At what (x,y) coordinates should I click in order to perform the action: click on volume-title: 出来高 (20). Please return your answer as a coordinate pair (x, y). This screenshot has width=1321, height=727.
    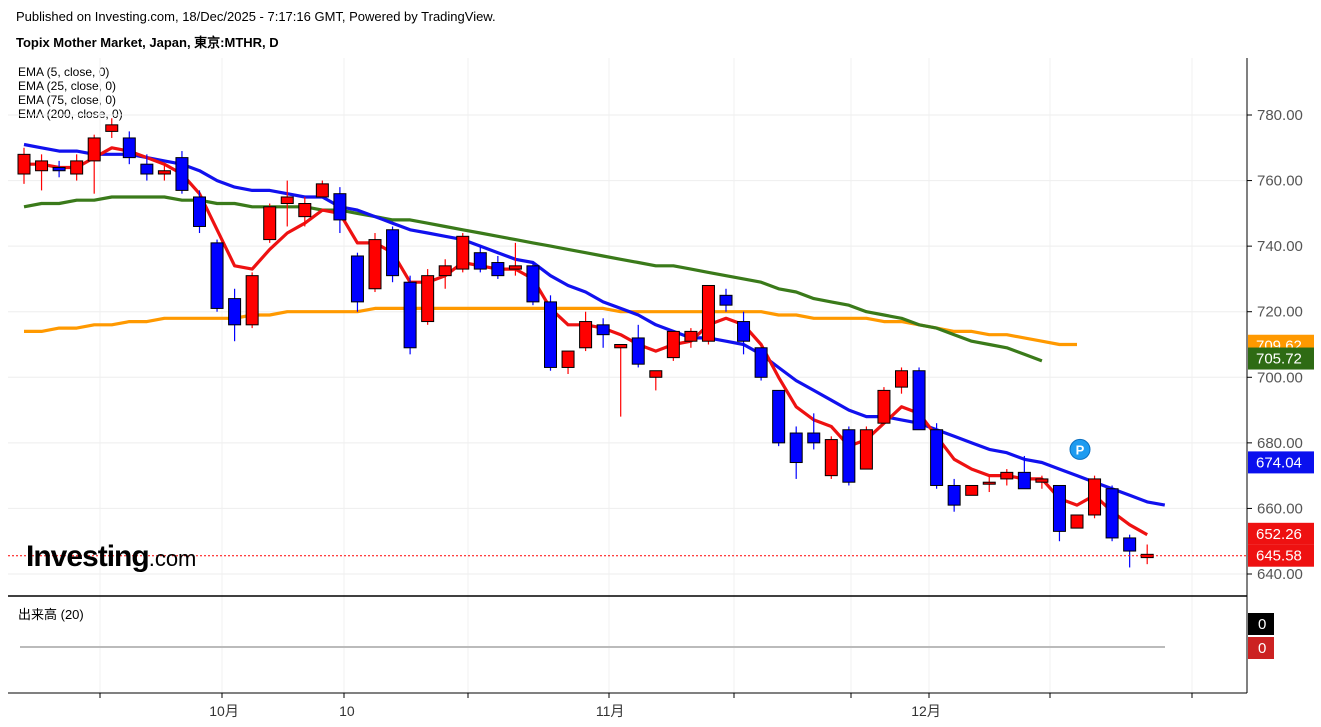
    Looking at the image, I should click on (51, 614).